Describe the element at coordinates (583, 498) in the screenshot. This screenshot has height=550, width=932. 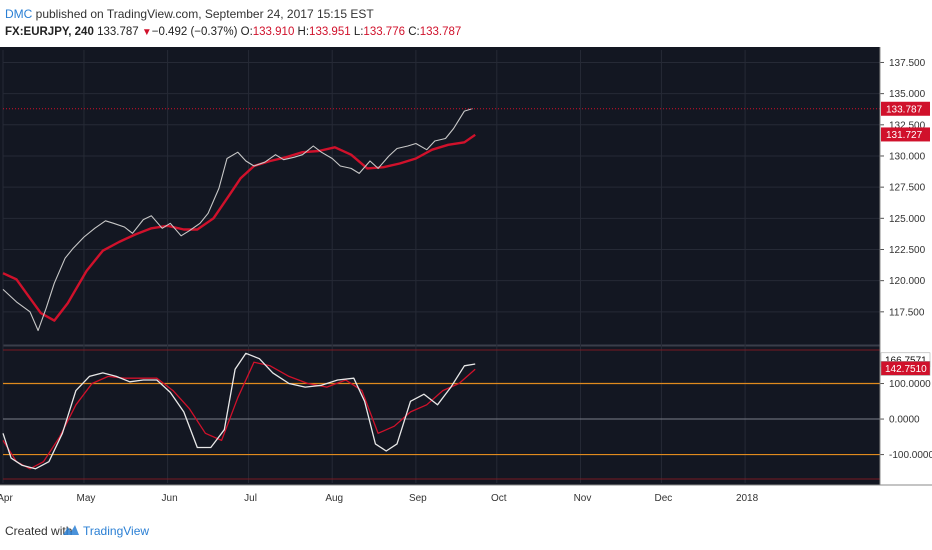
I see `x-tick-label: Nov` at that location.